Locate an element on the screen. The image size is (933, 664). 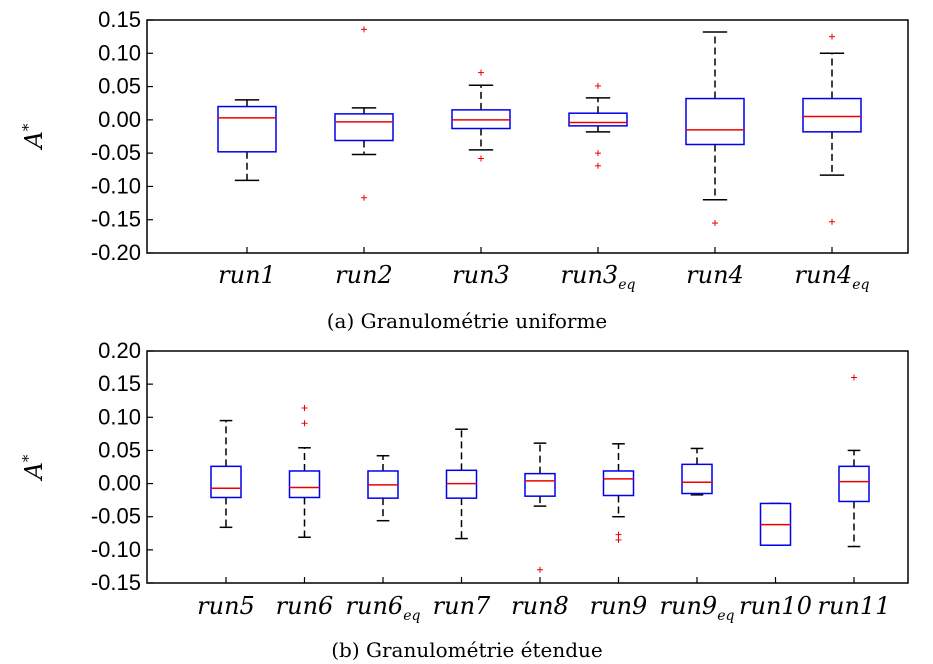
panel-b-y-tick-label: -0.10 is located at coordinates (116, 549).